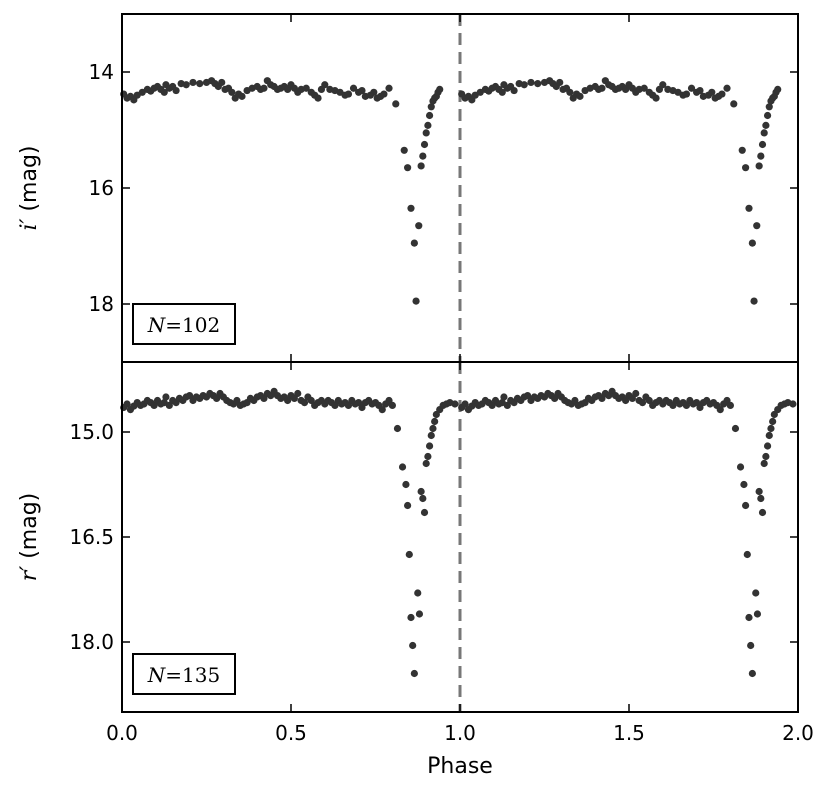  I want to click on y-tick-label: 14, so click(101, 72).